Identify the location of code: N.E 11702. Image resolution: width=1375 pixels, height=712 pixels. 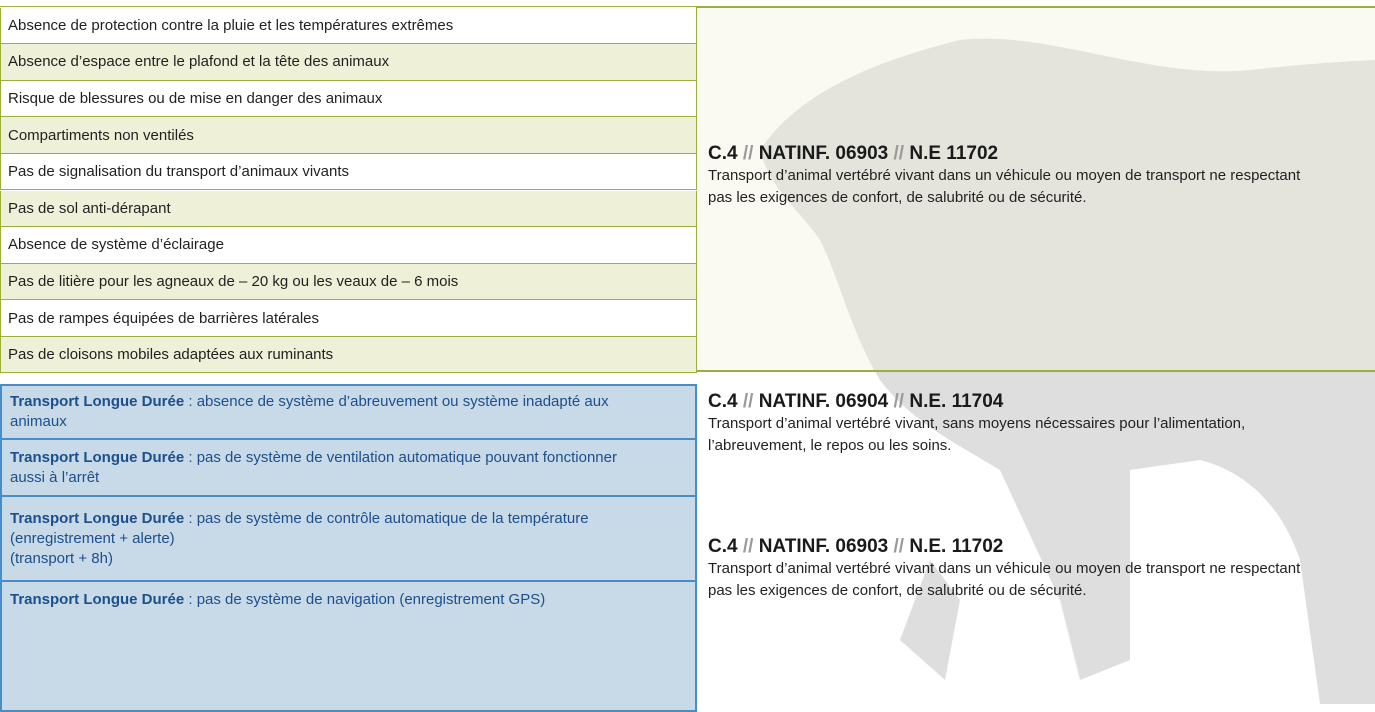
(954, 153).